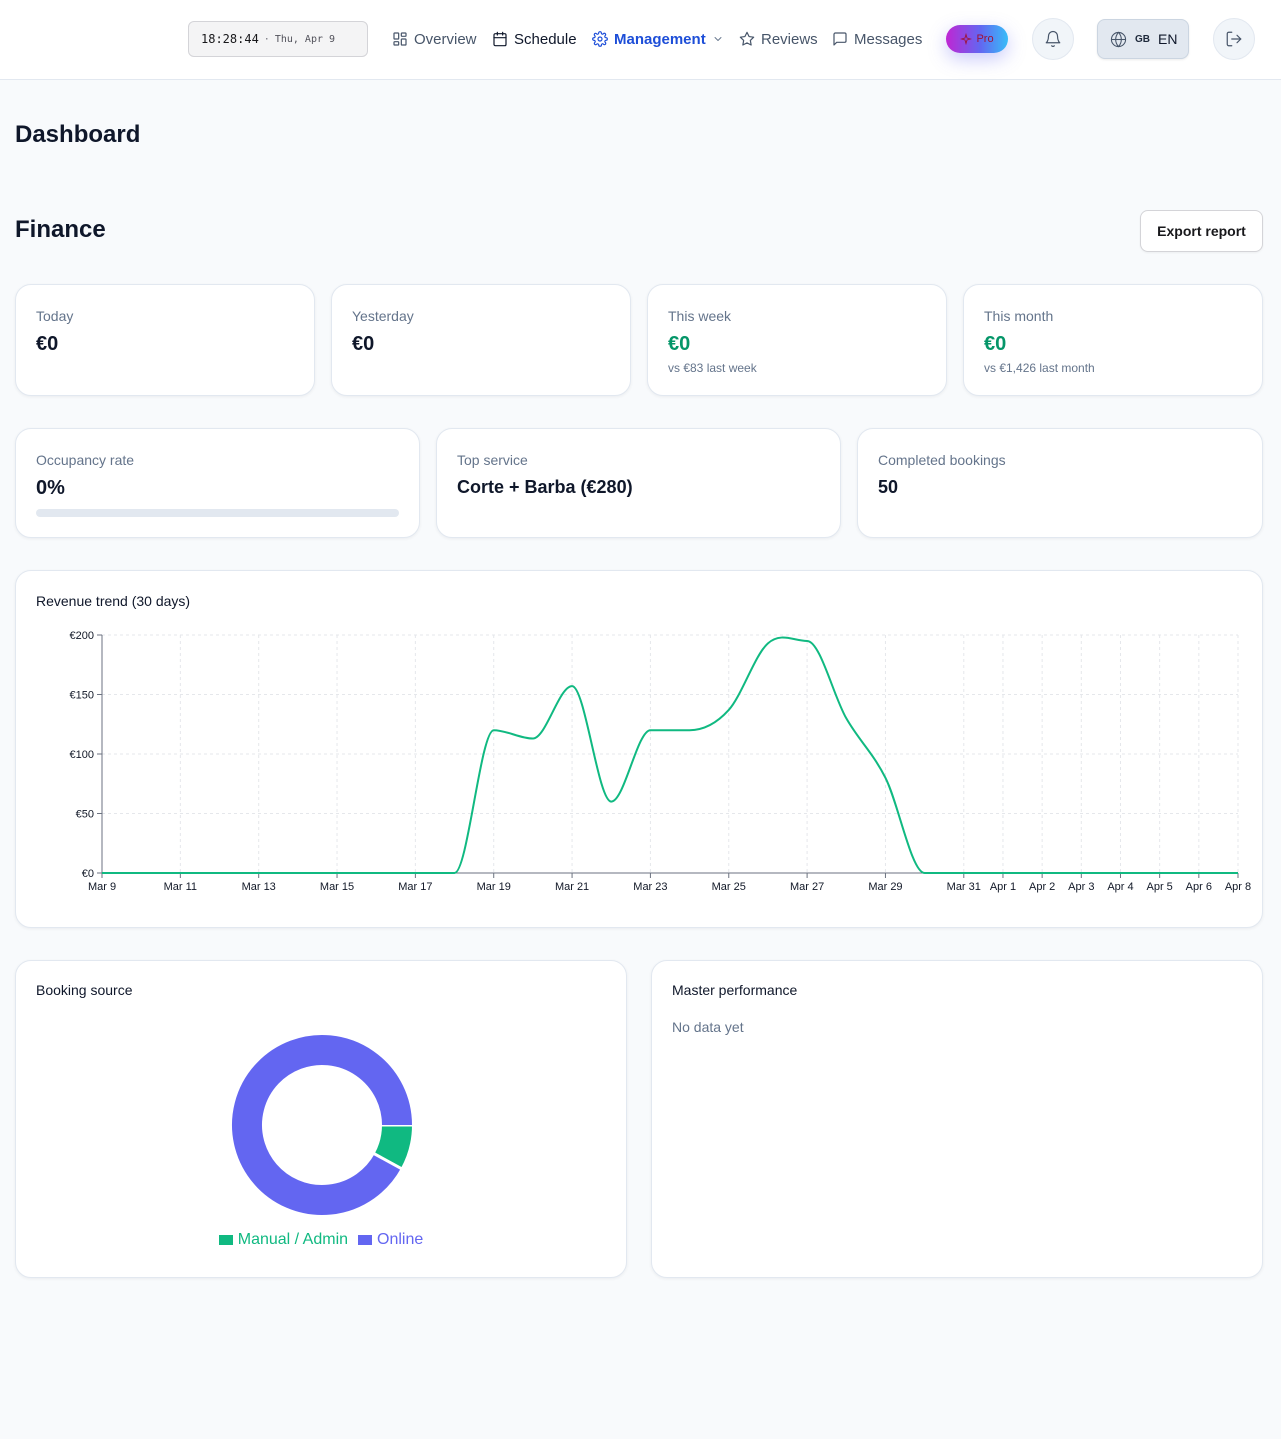 This screenshot has height=1439, width=1281. What do you see at coordinates (400, 39) in the screenshot?
I see `grid-icon` at bounding box center [400, 39].